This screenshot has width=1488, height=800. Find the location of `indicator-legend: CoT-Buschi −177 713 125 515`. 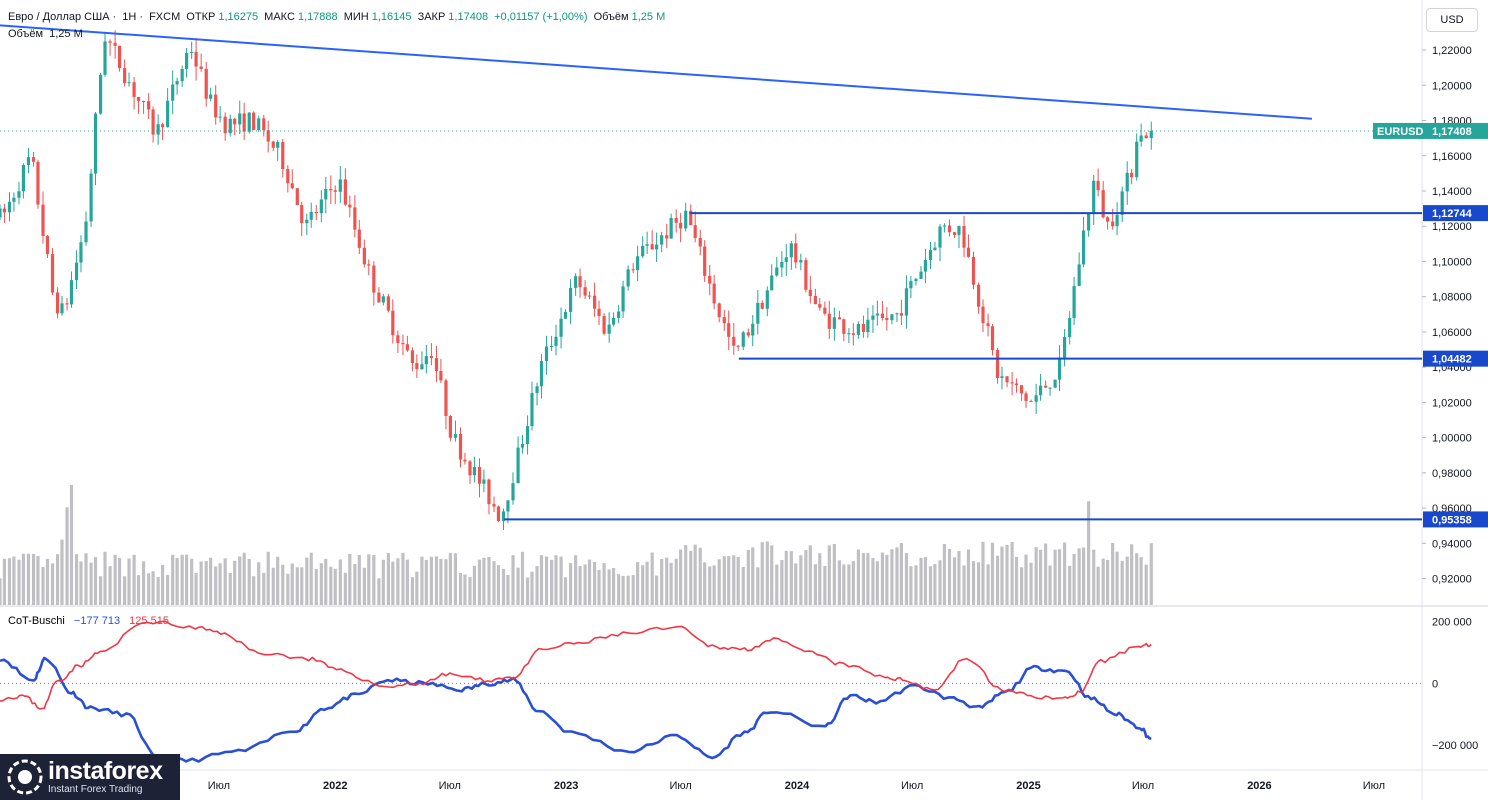

indicator-legend: CoT-Buschi −177 713 125 515 is located at coordinates (88, 621).